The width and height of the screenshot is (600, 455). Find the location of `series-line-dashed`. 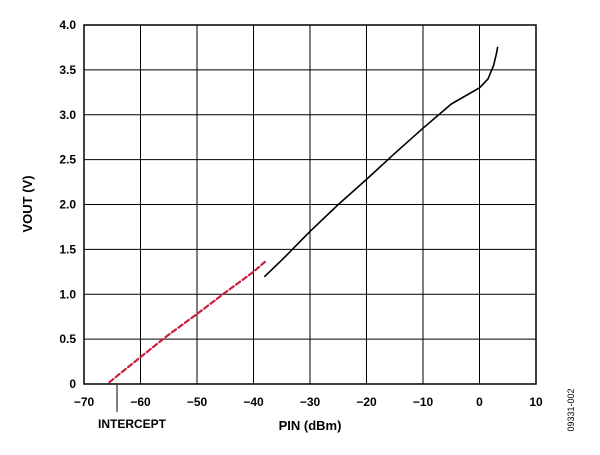

series-line-dashed is located at coordinates (187, 322).